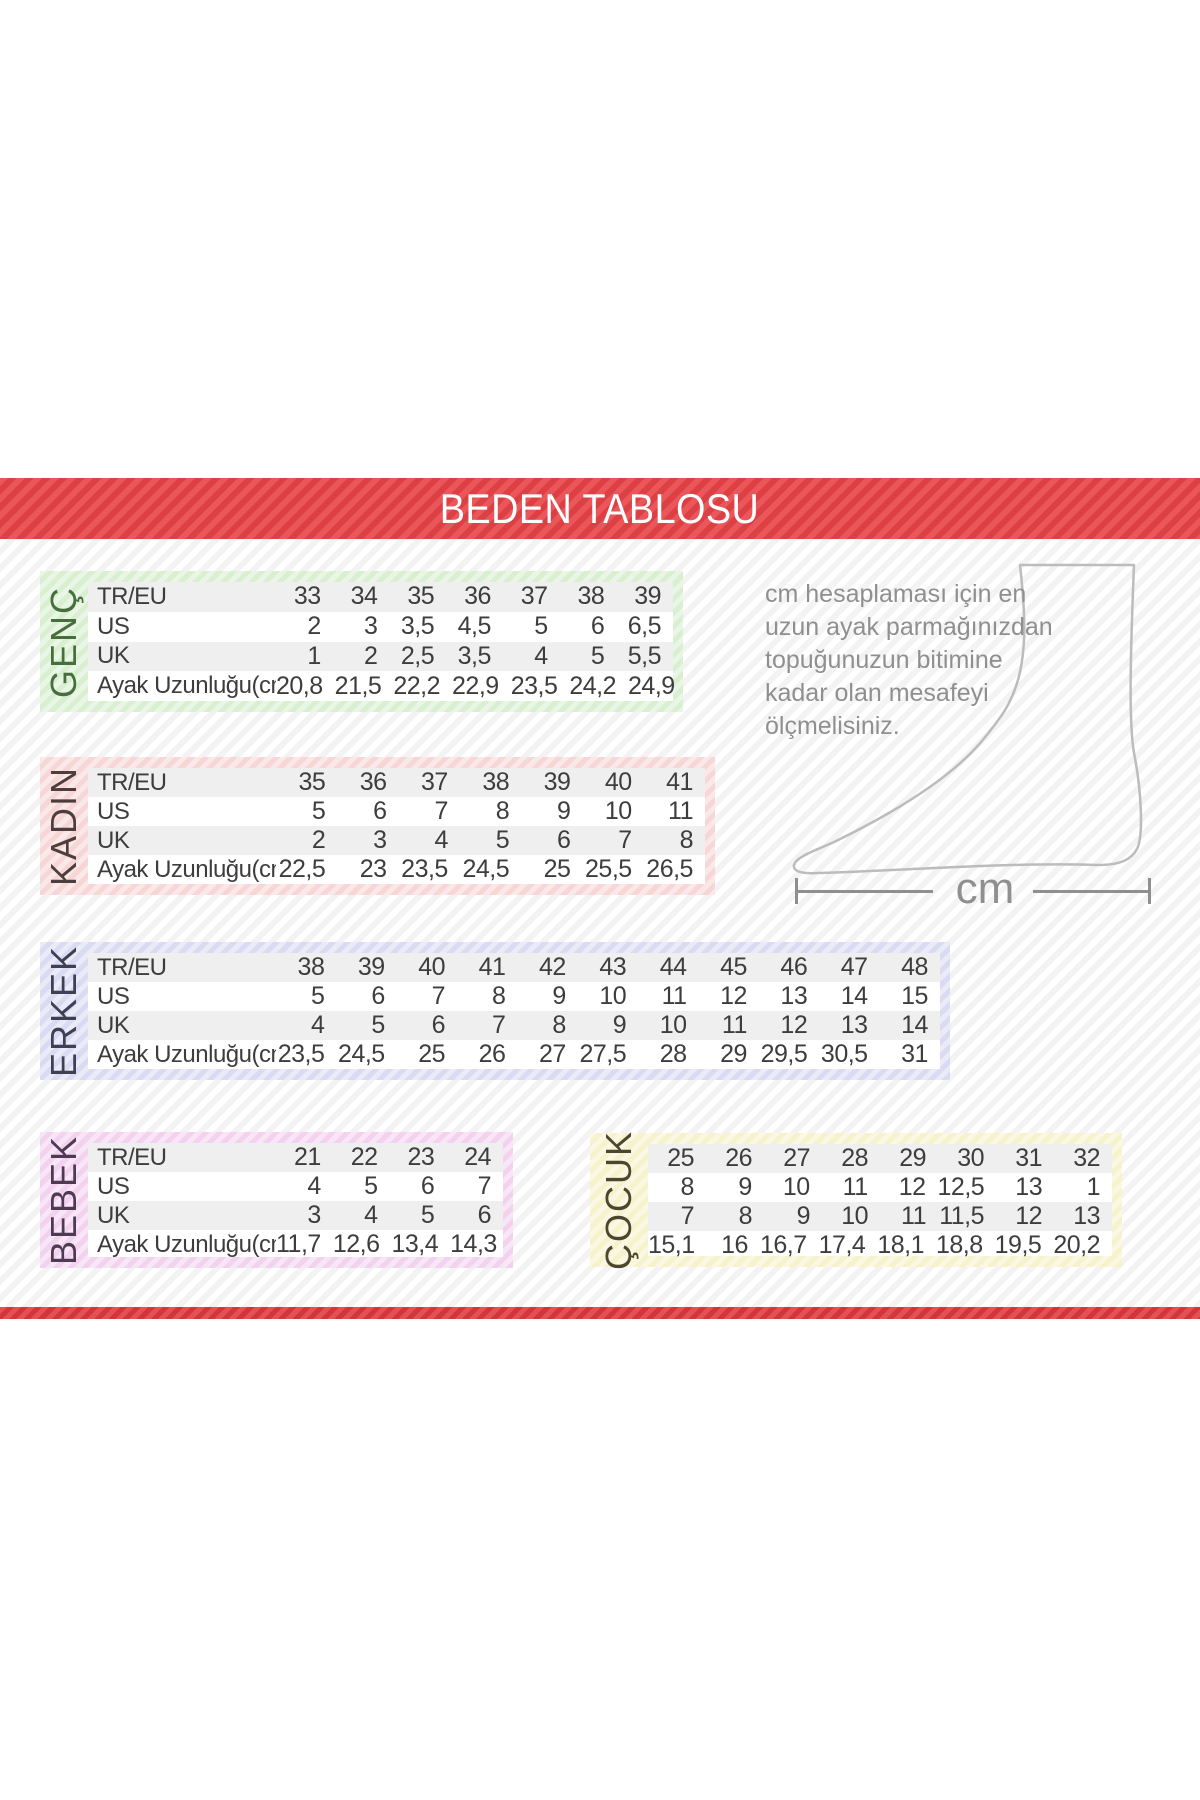 Image resolution: width=1200 pixels, height=1800 pixels. I want to click on table-row: 8 9 10 11 12 12,5 13 1, so click(880, 1187).